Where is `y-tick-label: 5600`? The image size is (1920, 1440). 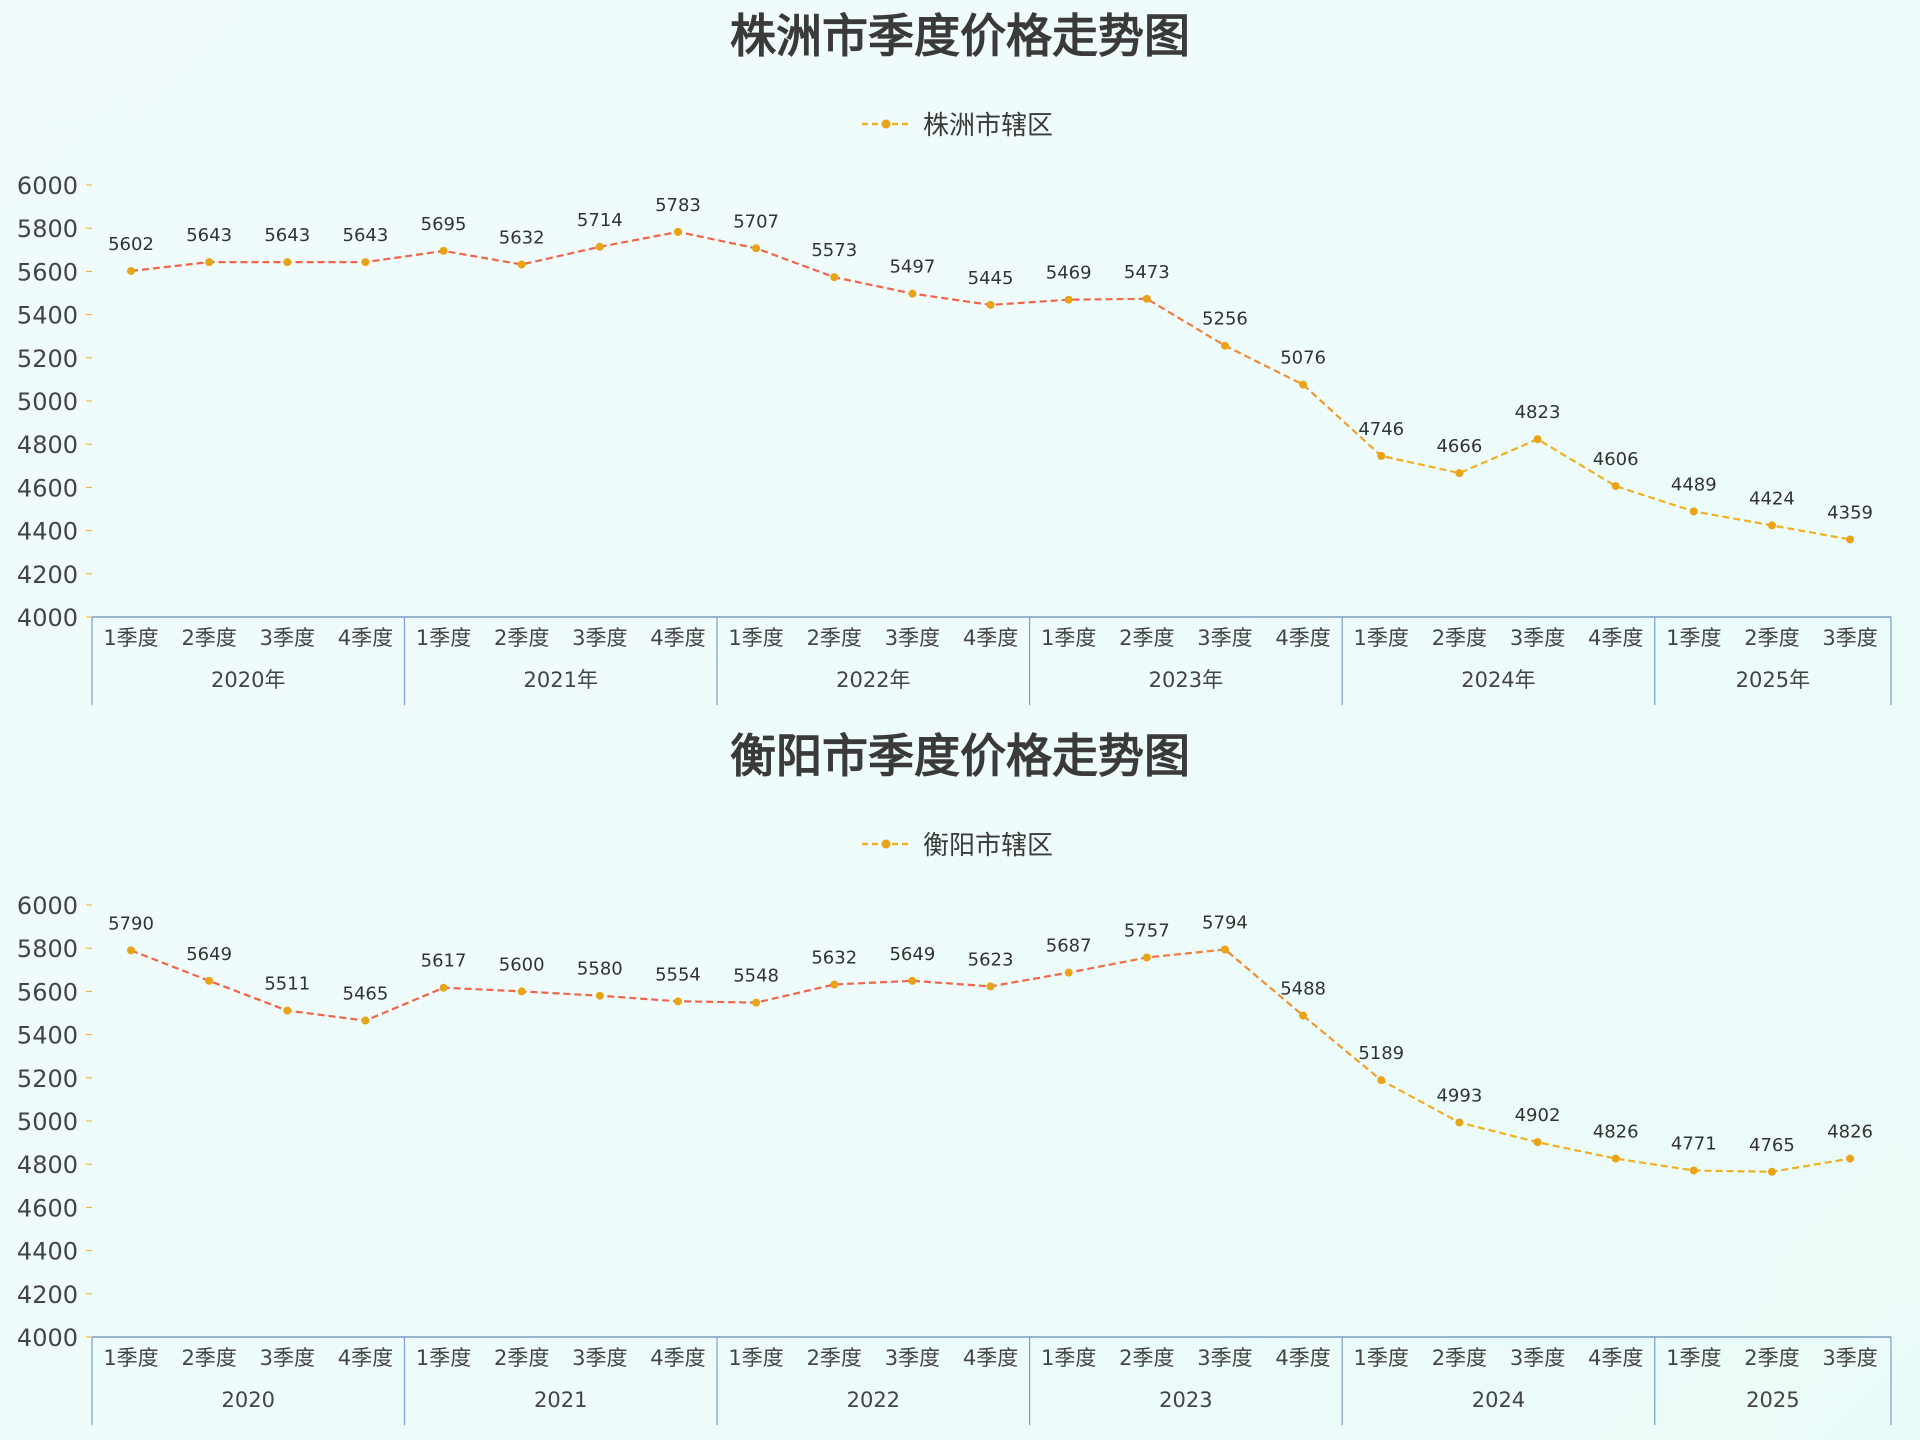 y-tick-label: 5600 is located at coordinates (47, 992).